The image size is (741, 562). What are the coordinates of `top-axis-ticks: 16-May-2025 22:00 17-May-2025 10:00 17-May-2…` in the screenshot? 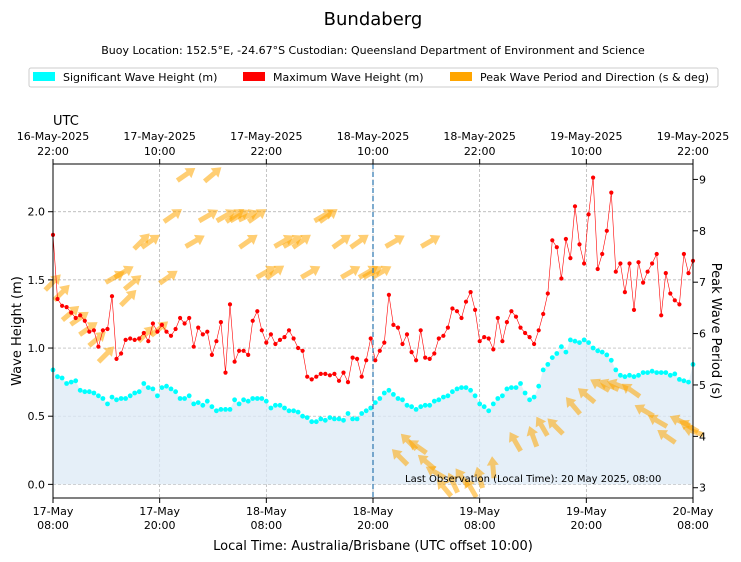 It's located at (373, 147).